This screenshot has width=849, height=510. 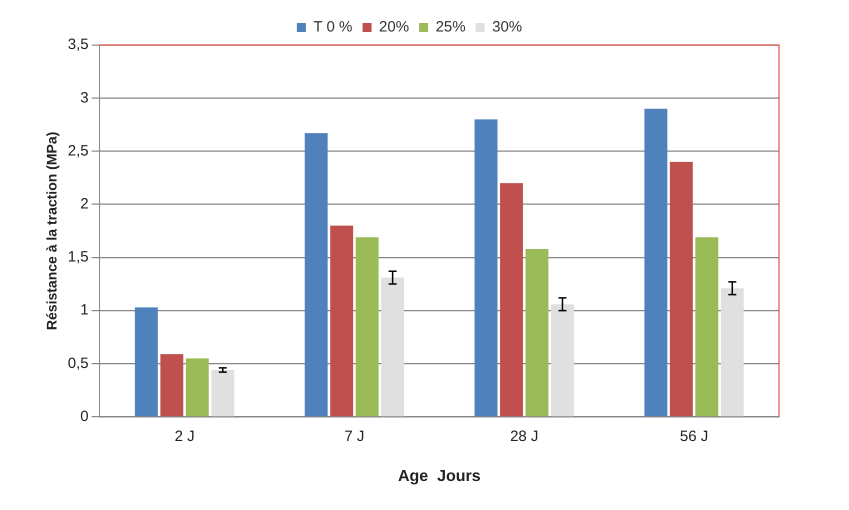 I want to click on y-tick-label: 0, so click(x=84, y=416).